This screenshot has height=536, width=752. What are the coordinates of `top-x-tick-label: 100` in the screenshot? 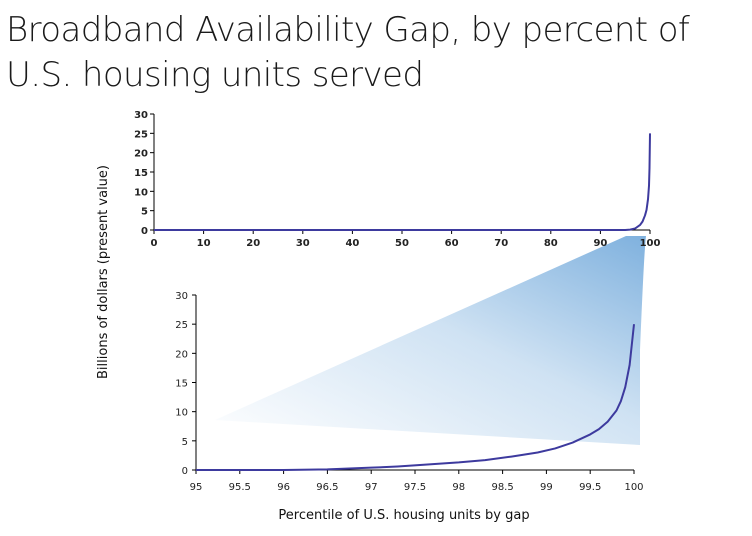 It's located at (650, 243).